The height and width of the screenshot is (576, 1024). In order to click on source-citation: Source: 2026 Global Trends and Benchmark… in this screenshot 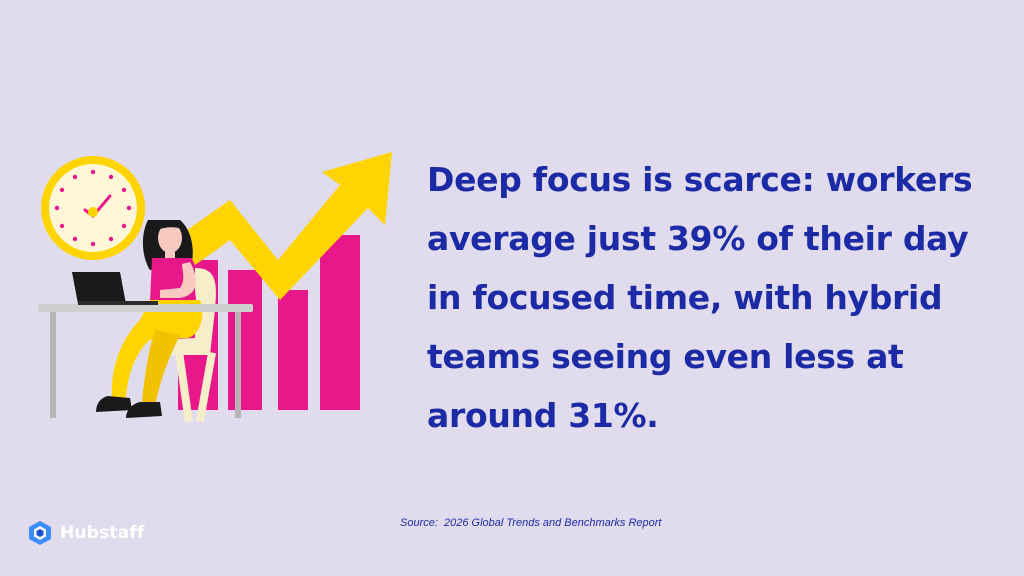, I will do `click(531, 523)`.